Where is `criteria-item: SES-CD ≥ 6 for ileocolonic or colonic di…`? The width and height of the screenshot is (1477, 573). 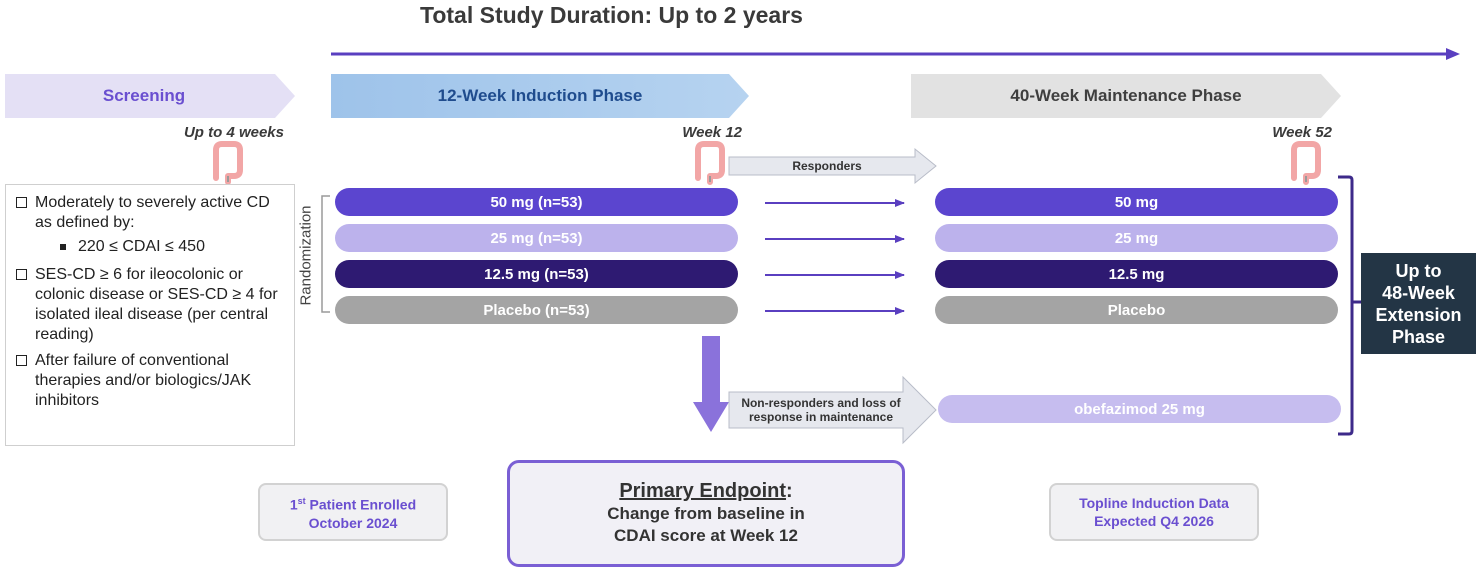
criteria-item: SES-CD ≥ 6 for ileocolonic or colonic di… is located at coordinates (151, 305).